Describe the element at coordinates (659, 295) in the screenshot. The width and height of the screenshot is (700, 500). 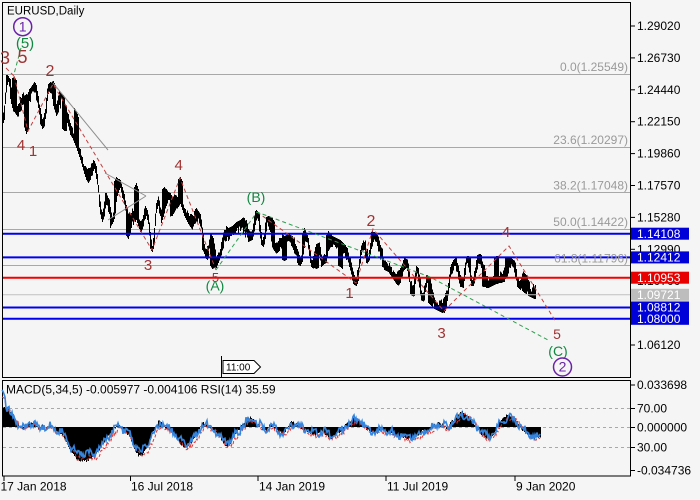
I see `svg-text: 1.09721` at that location.